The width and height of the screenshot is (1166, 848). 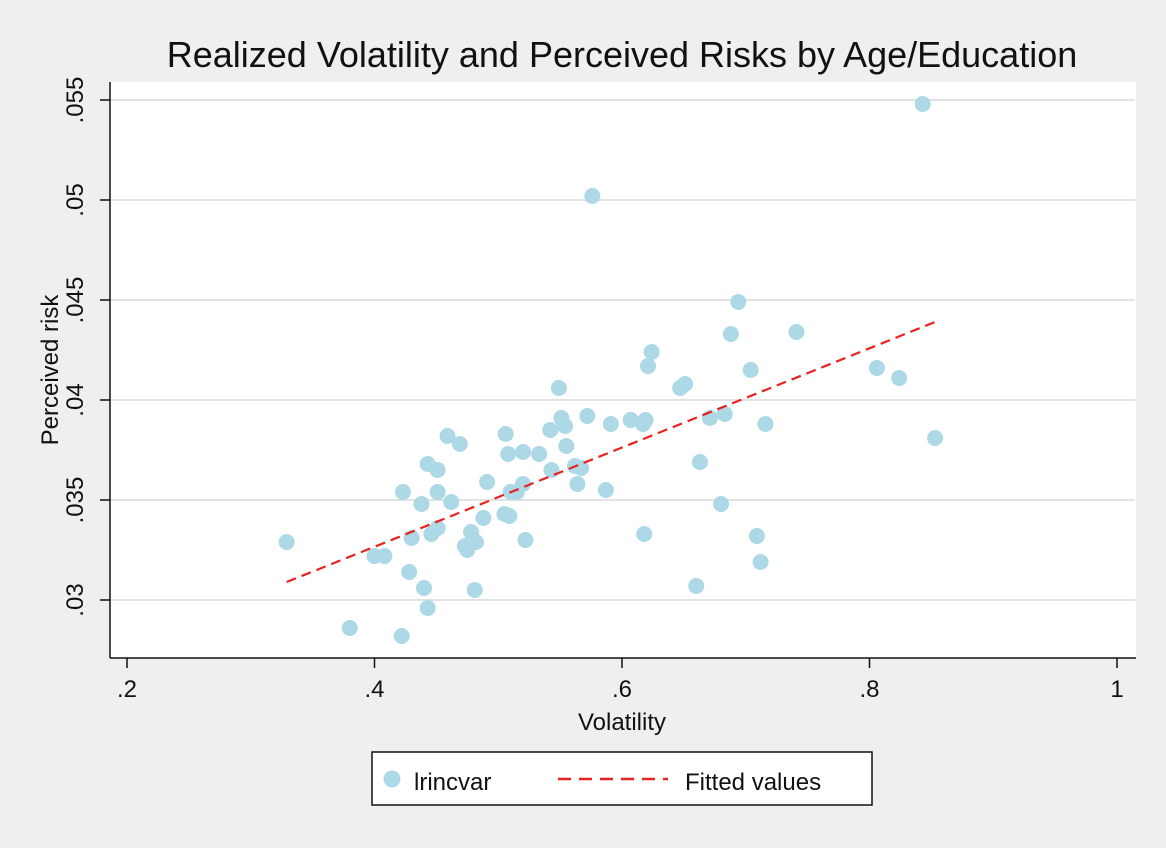 I want to click on legend-label-points: lrincvar, so click(x=452, y=782).